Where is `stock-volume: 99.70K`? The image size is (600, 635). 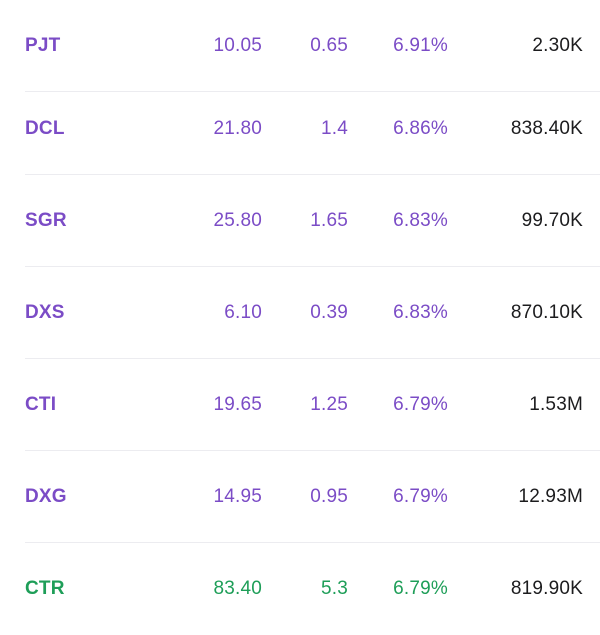
stock-volume: 99.70K is located at coordinates (552, 220).